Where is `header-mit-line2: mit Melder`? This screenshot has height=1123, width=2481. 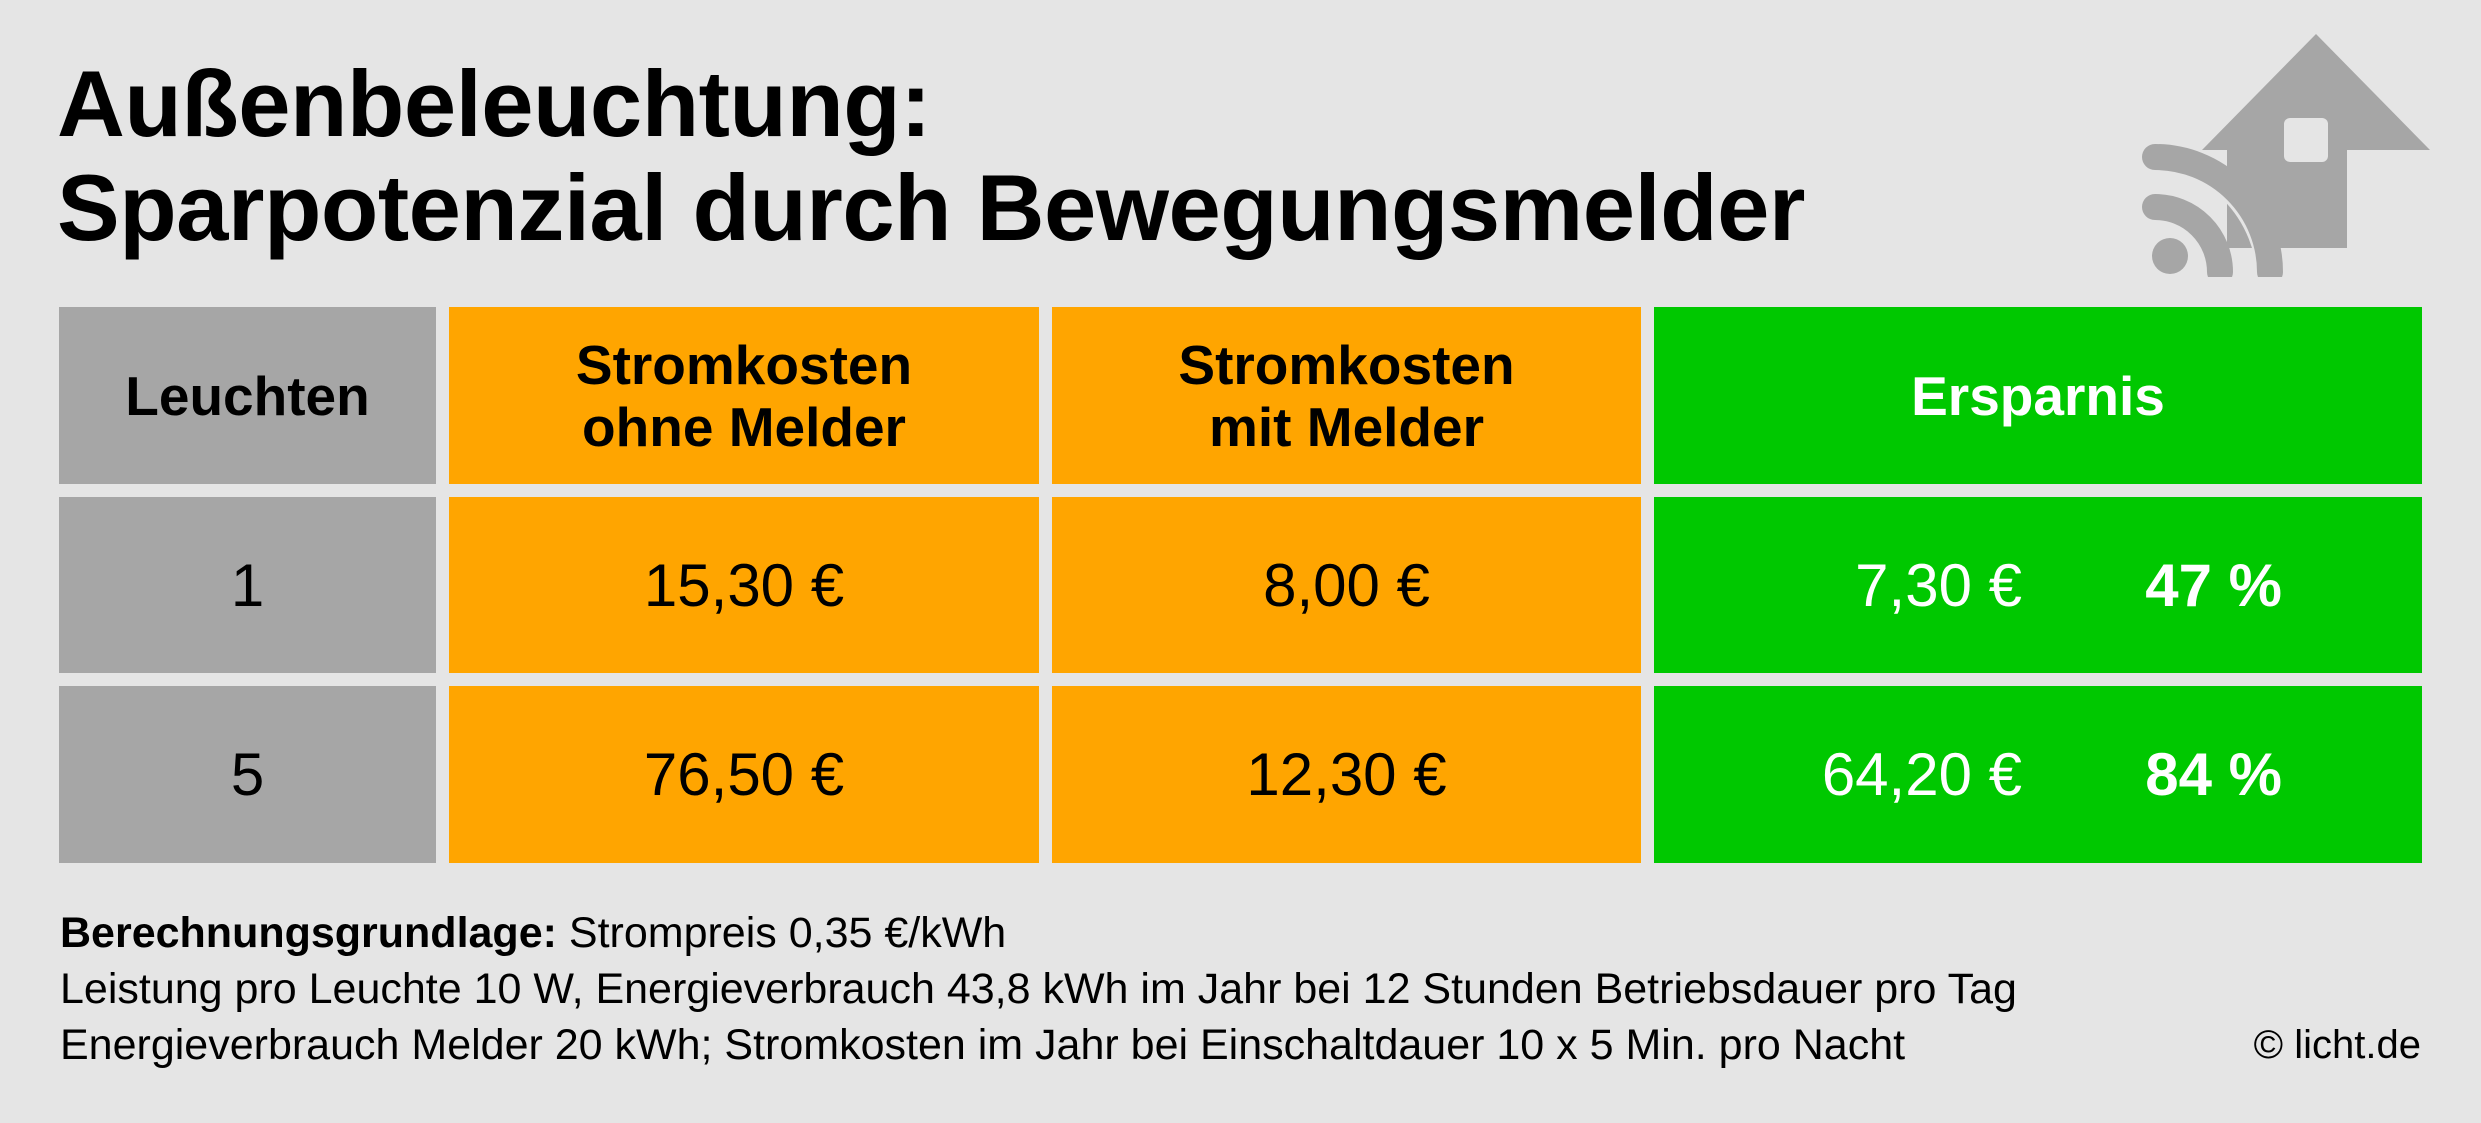 header-mit-line2: mit Melder is located at coordinates (1346, 426).